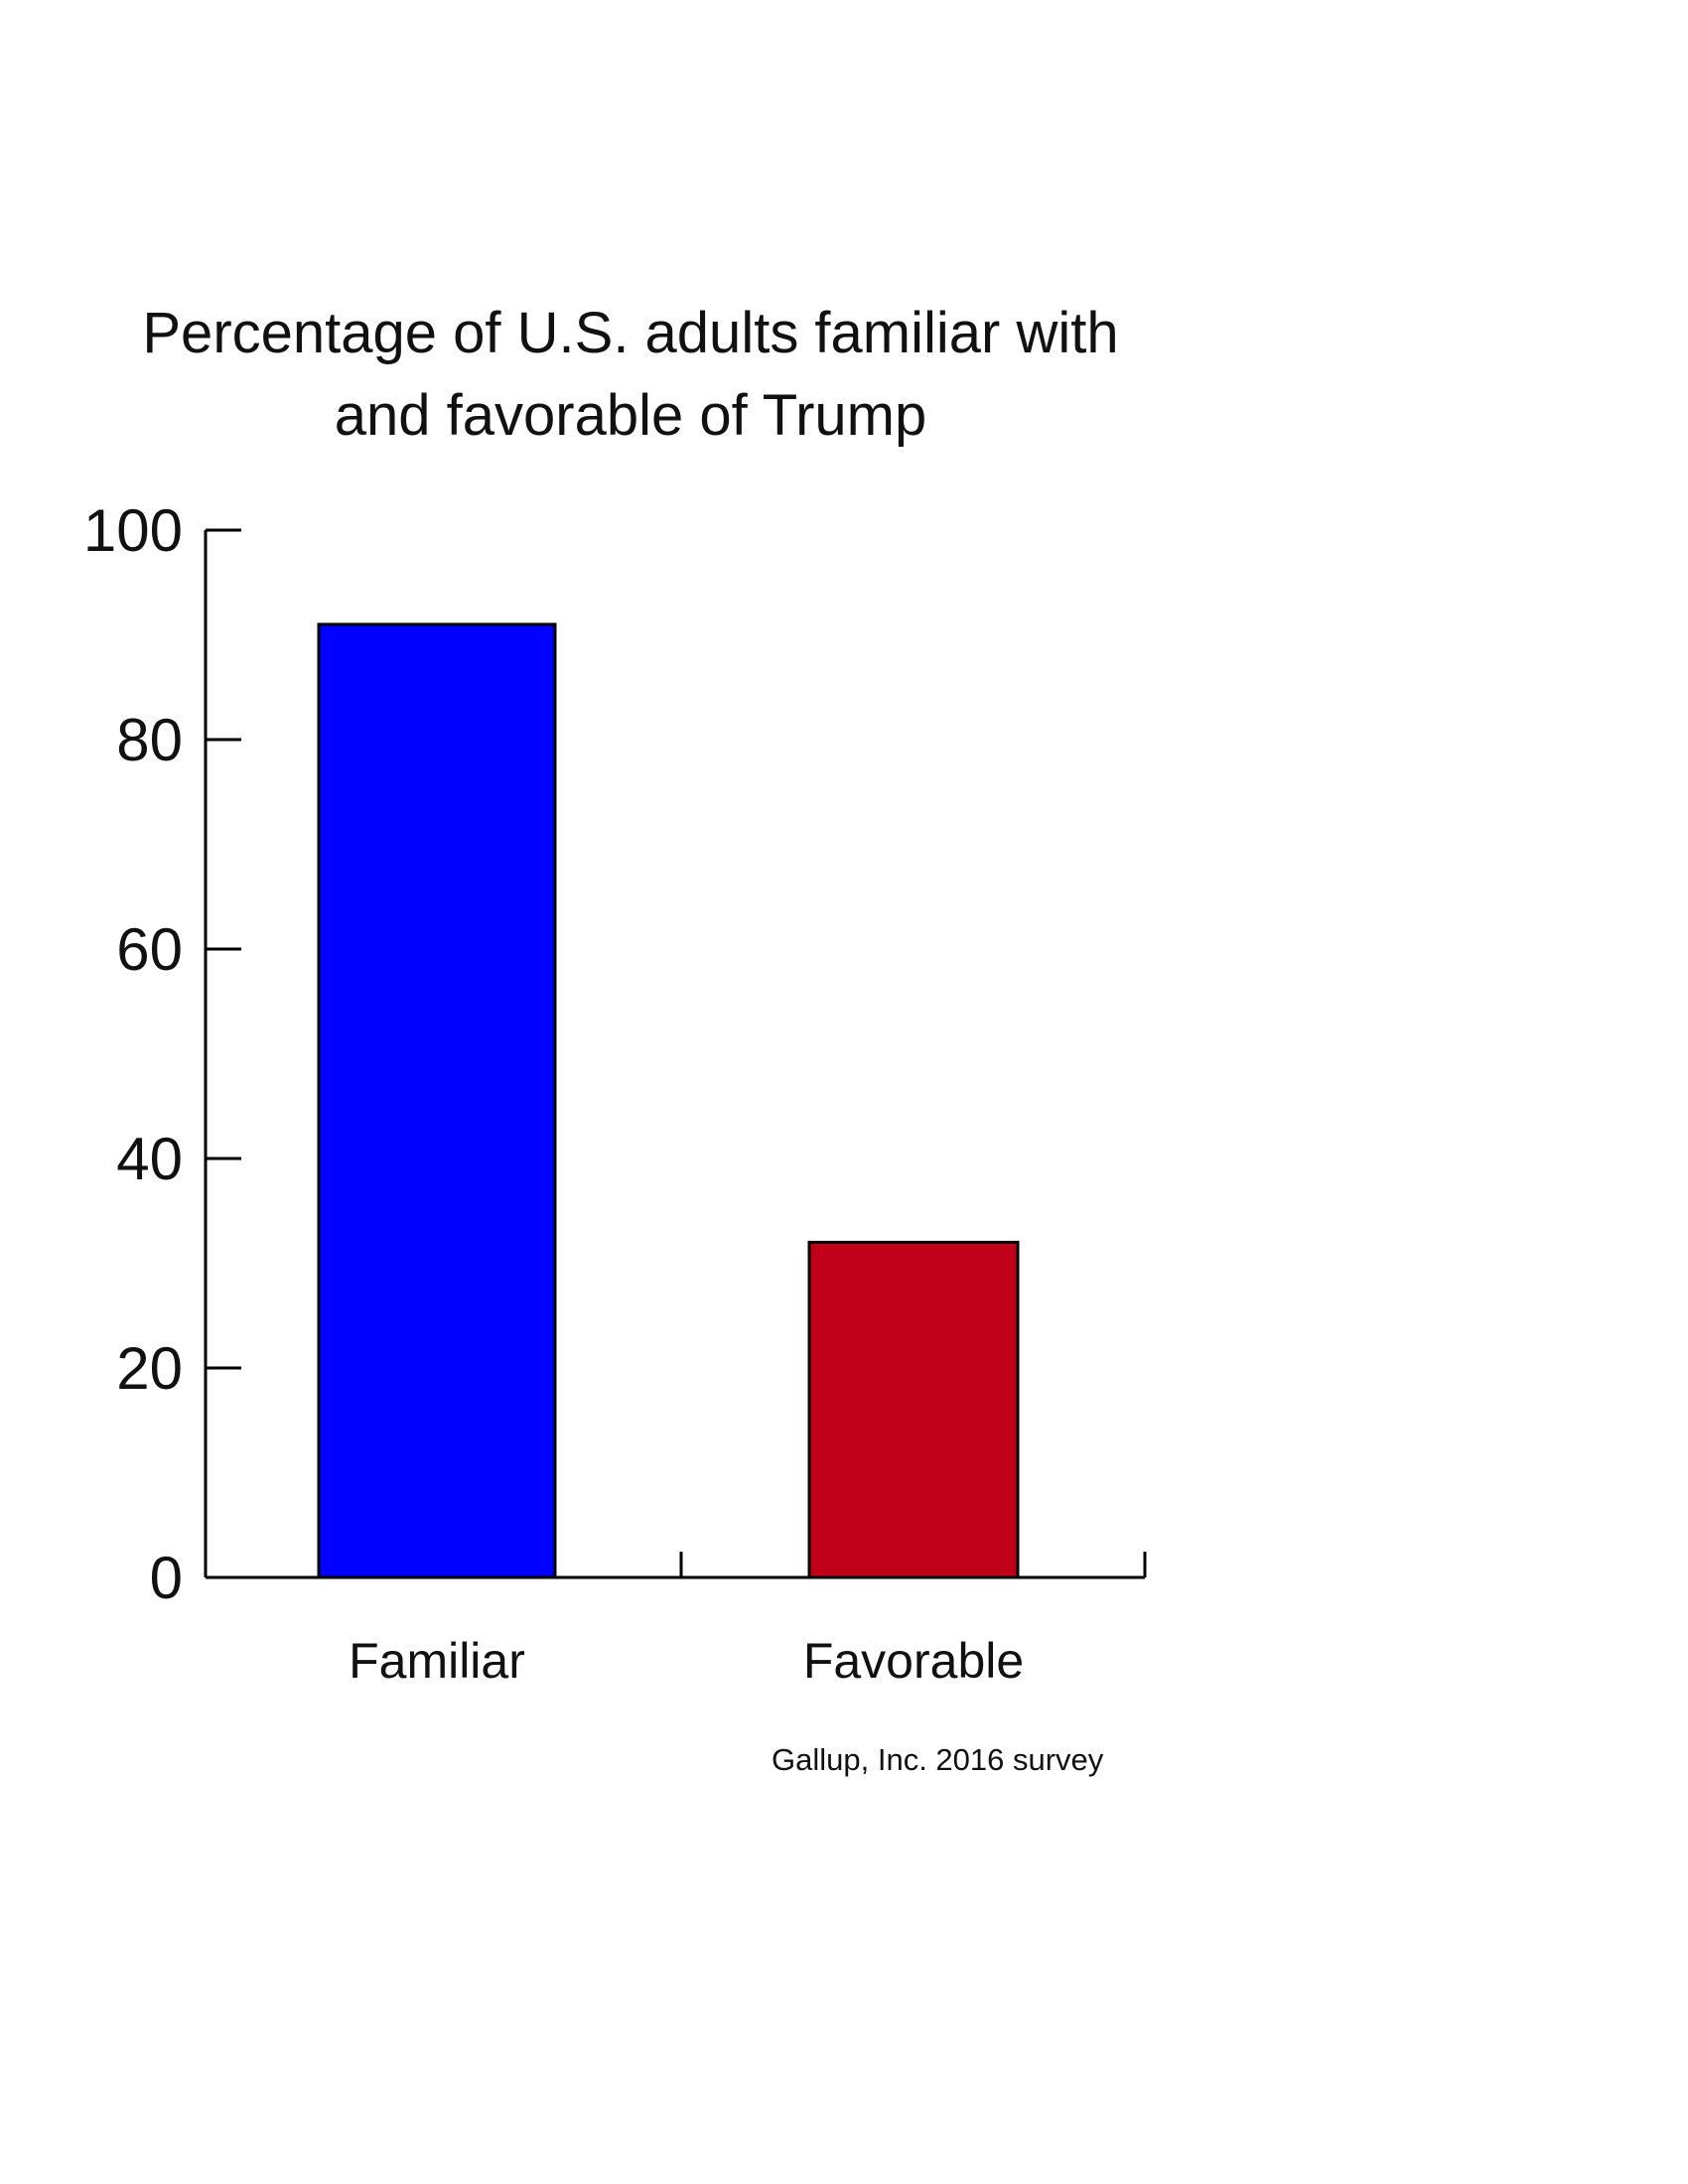 The width and height of the screenshot is (1688, 2184). Describe the element at coordinates (133, 530) in the screenshot. I see `y-tick-label-100: 100` at that location.